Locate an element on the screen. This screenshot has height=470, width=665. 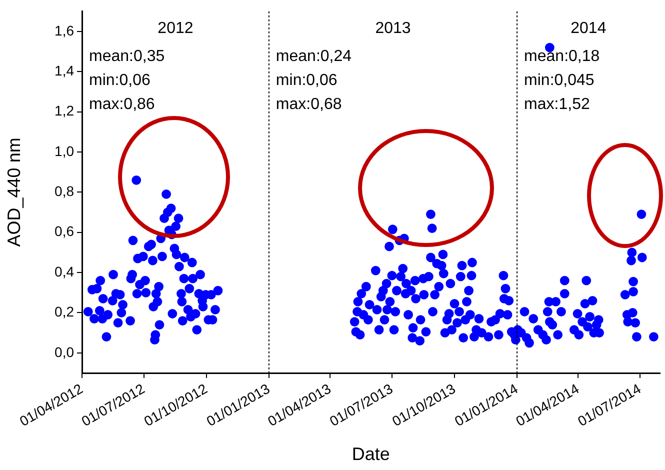
y-tick-label: 1,0 is located at coordinates (64, 150).